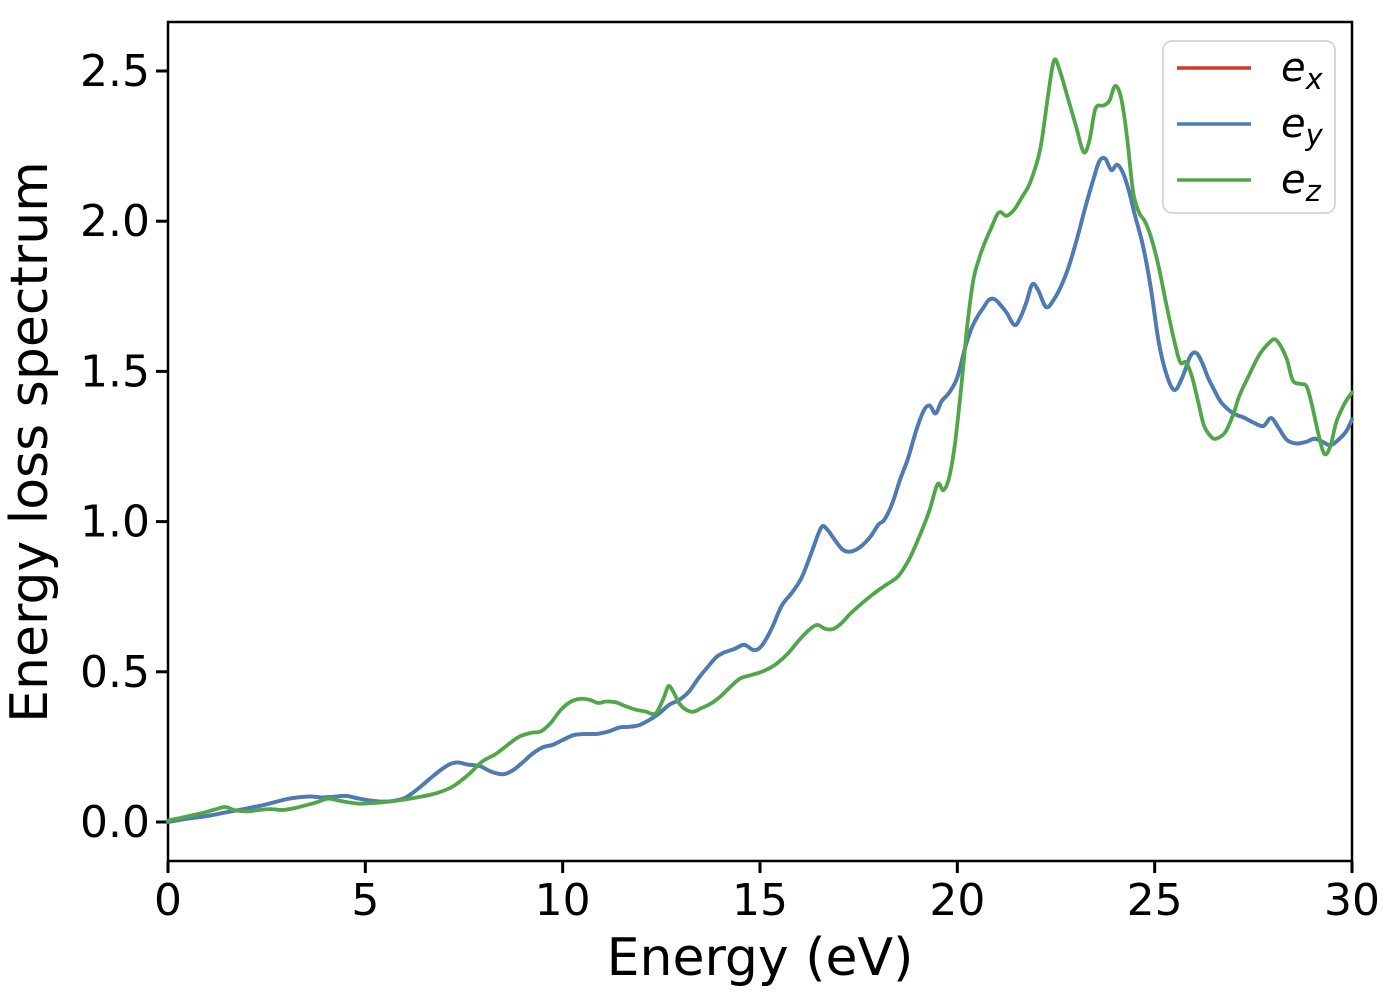 The width and height of the screenshot is (1400, 1000). What do you see at coordinates (760, 958) in the screenshot?
I see `x-axis-label: Energy (eV)` at bounding box center [760, 958].